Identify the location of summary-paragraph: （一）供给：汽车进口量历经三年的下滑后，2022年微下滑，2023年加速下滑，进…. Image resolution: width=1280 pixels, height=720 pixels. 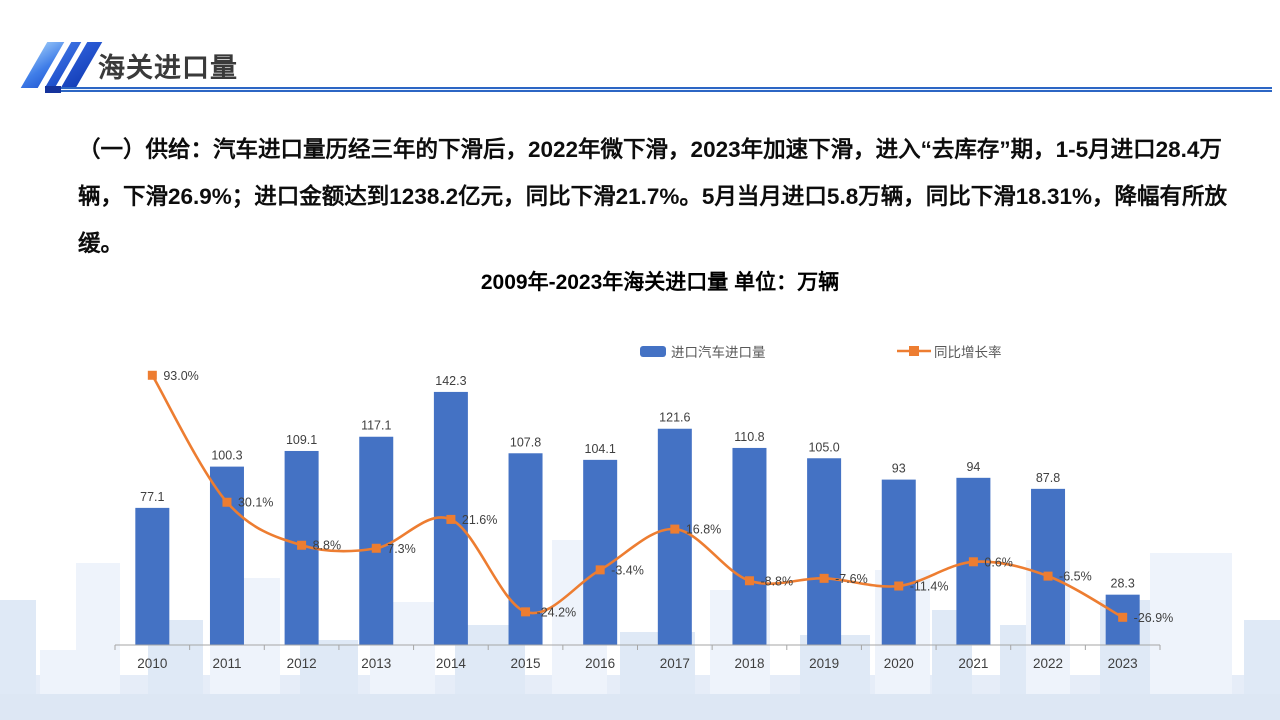
(653, 196).